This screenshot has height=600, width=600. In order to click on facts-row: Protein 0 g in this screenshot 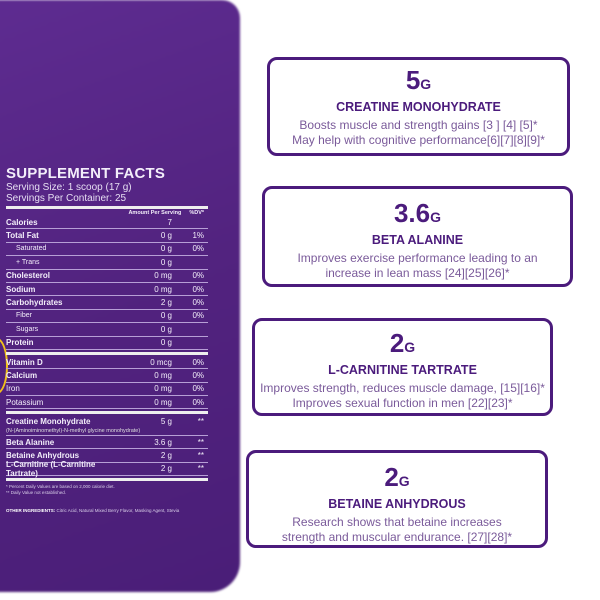, I will do `click(107, 343)`.